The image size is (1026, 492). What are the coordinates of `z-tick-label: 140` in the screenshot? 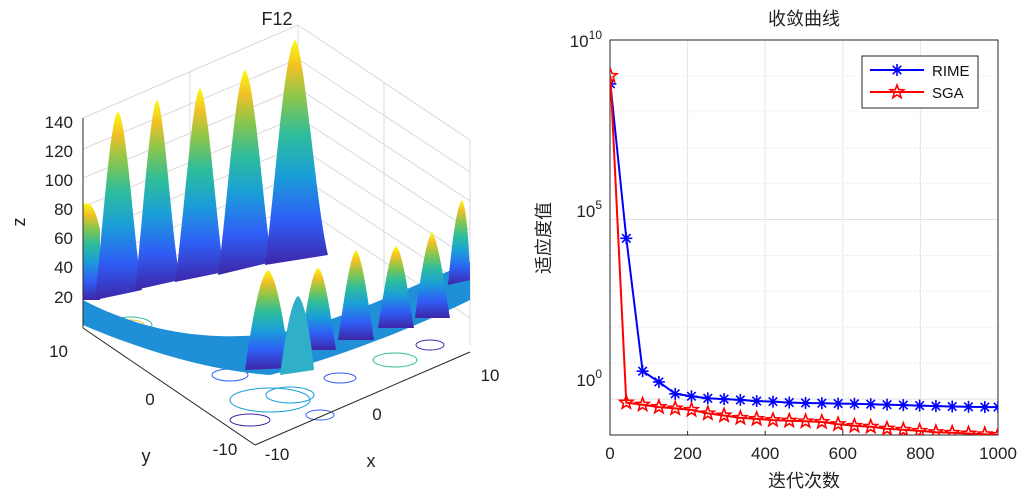 It's located at (59, 122).